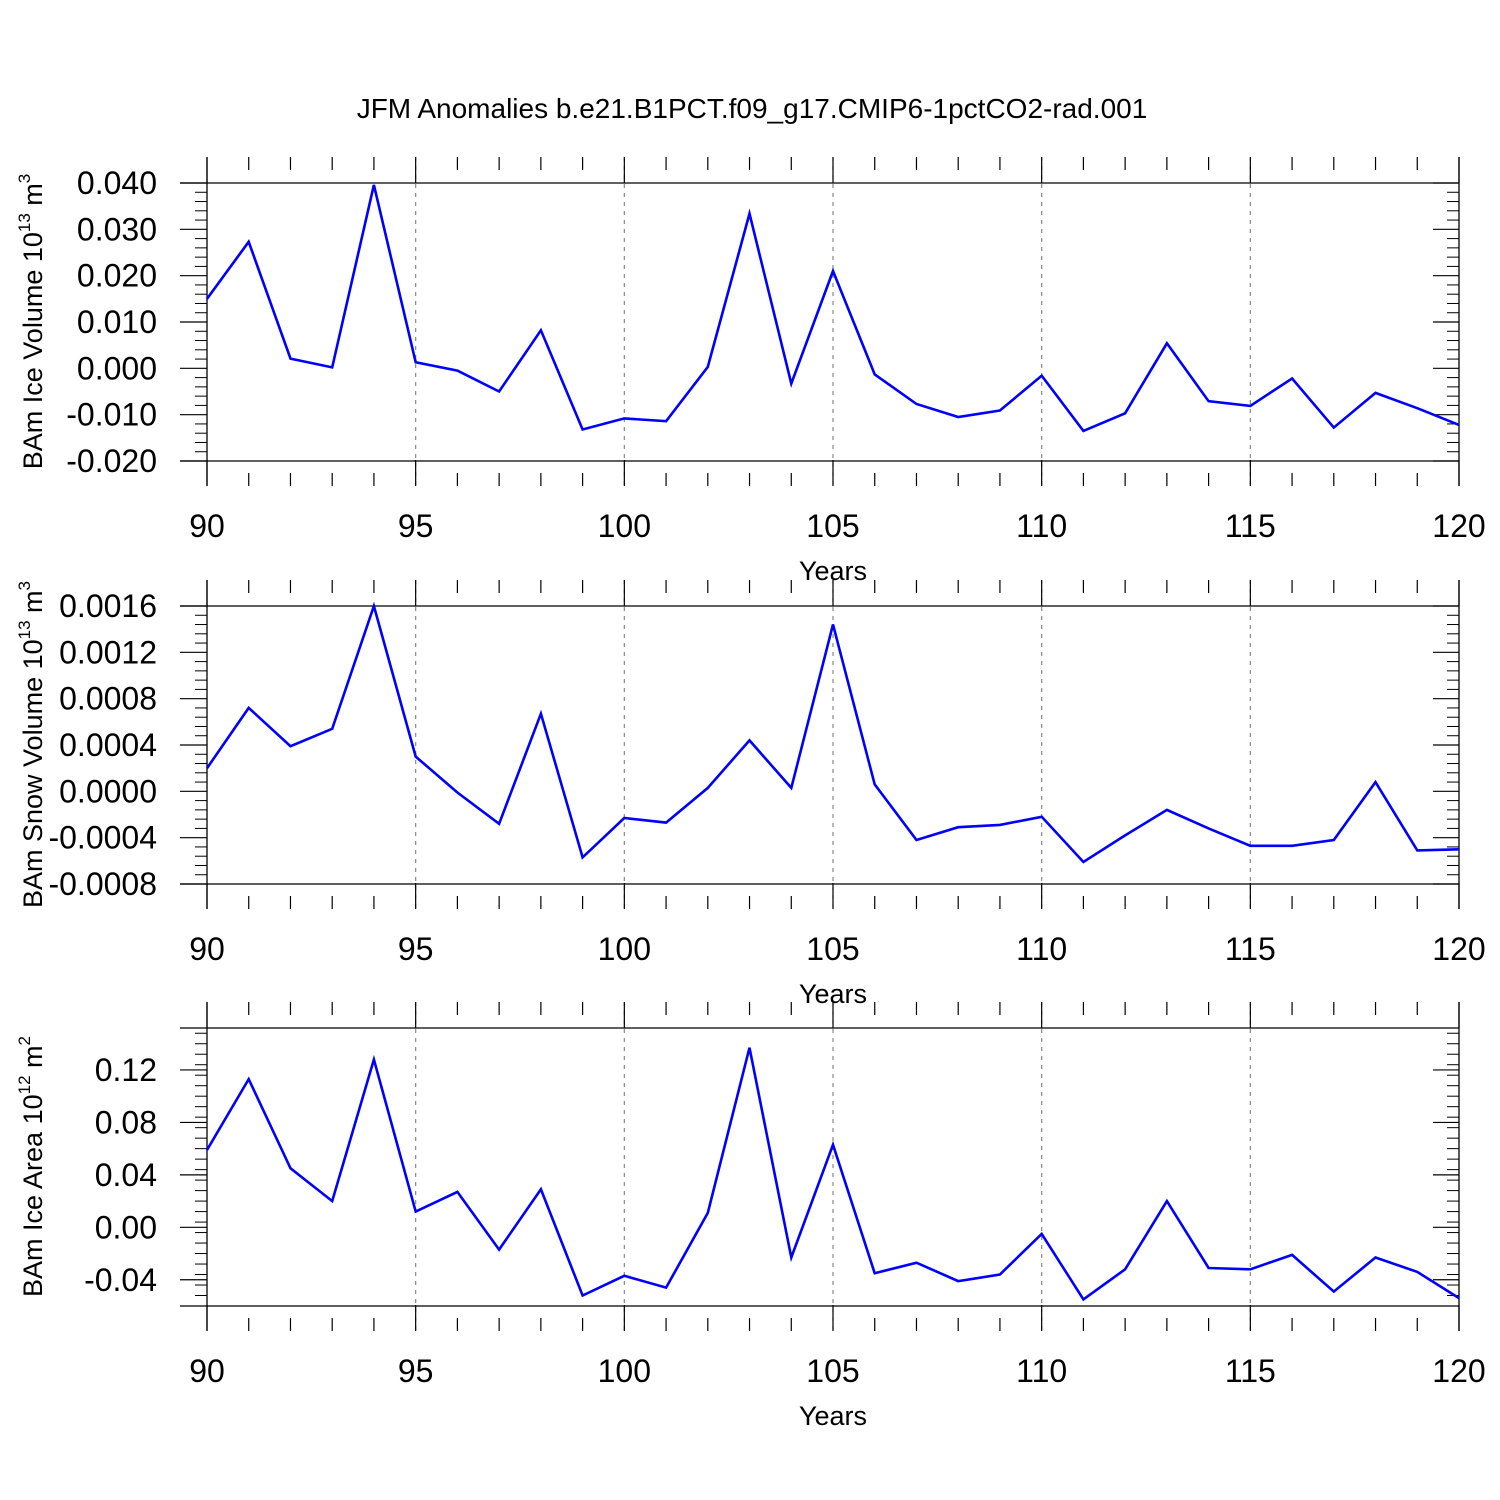 The image size is (1500, 1500). I want to click on y-tick-label: 0.04, so click(126, 1175).